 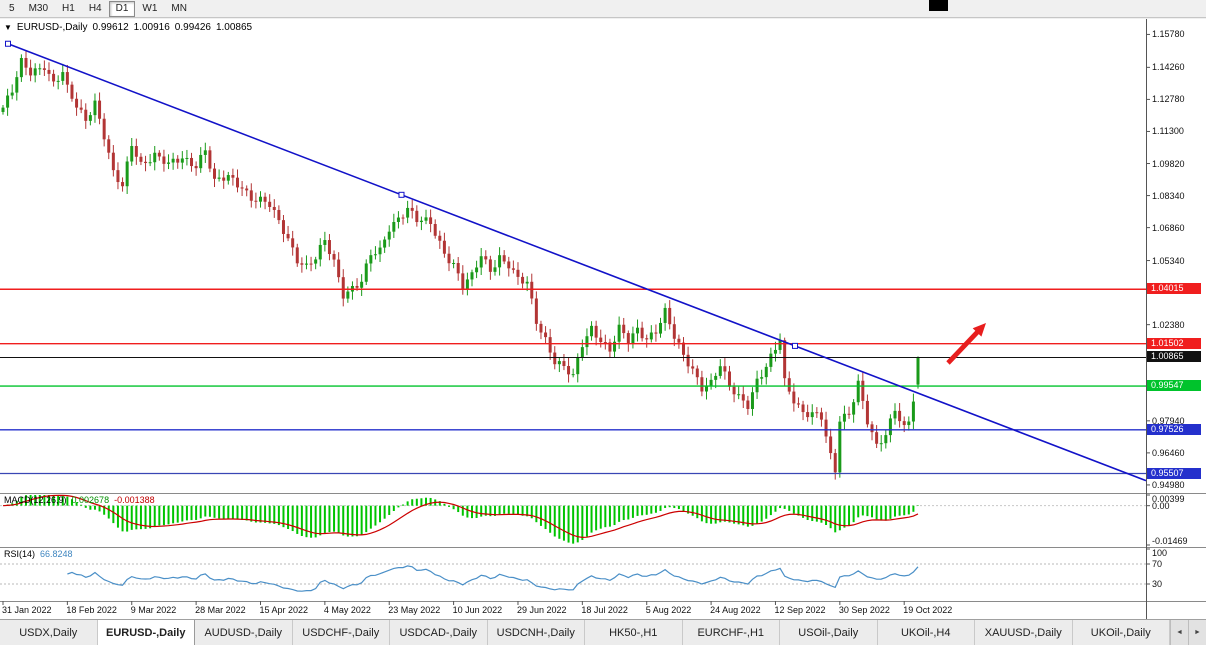 I want to click on tab-ukoil-daily: UKOil-,Daily, so click(x=1121, y=632).